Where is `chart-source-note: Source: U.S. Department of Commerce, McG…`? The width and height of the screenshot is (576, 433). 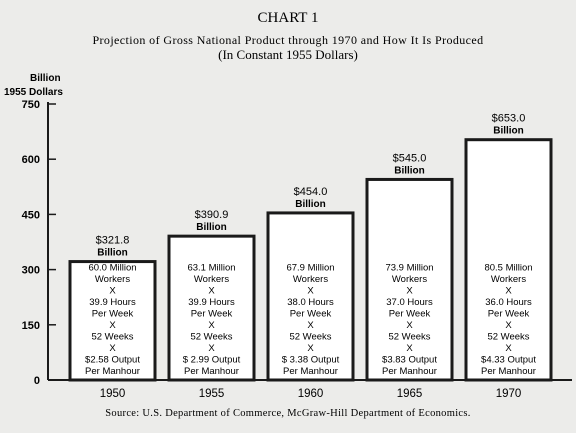 chart-source-note: Source: U.S. Department of Commerce, McG… is located at coordinates (287, 413).